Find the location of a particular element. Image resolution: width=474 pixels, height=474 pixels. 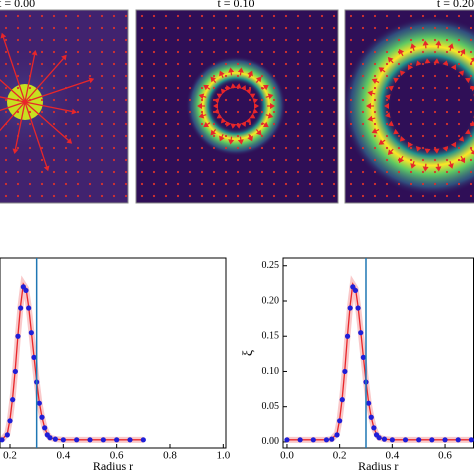

error-band is located at coordinates (379, 359).